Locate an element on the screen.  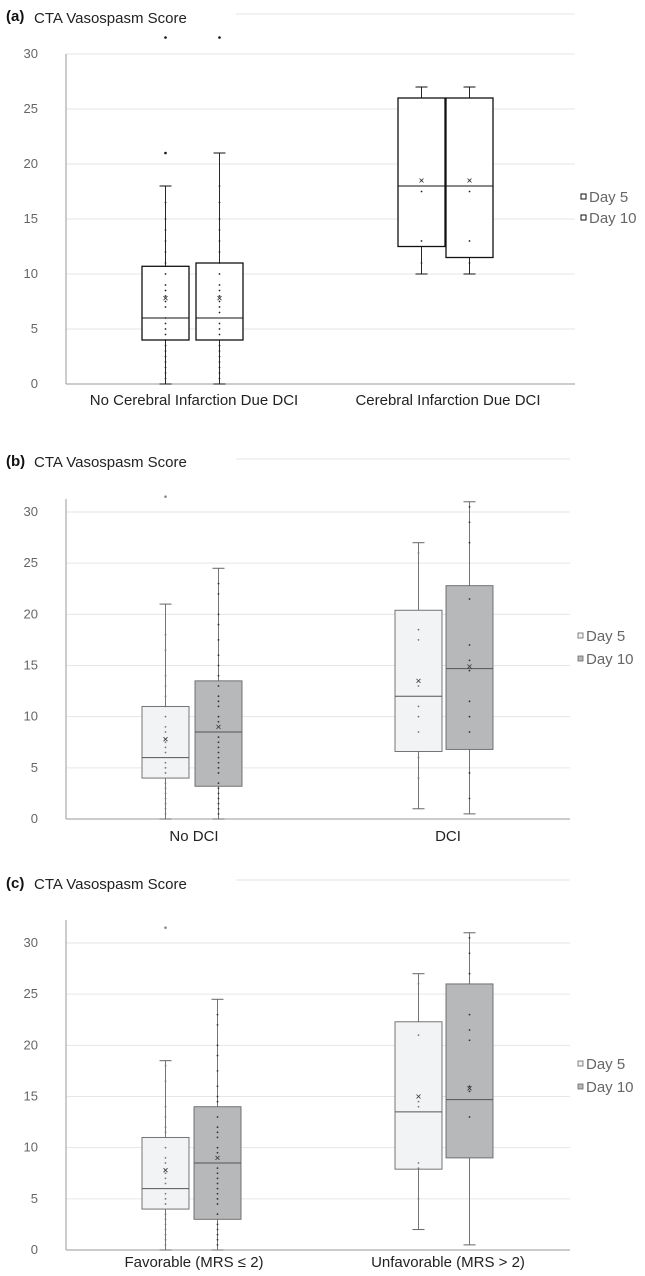
panel-b-plot is located at coordinates (317, 657).